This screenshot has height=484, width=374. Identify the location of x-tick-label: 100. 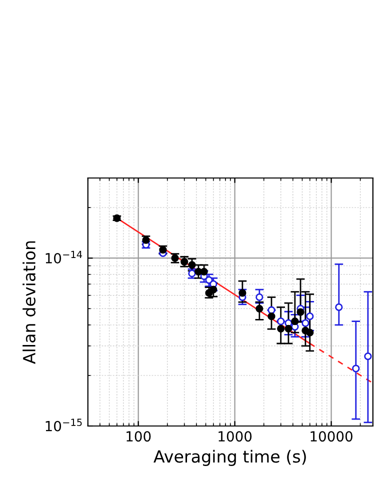
(138, 436).